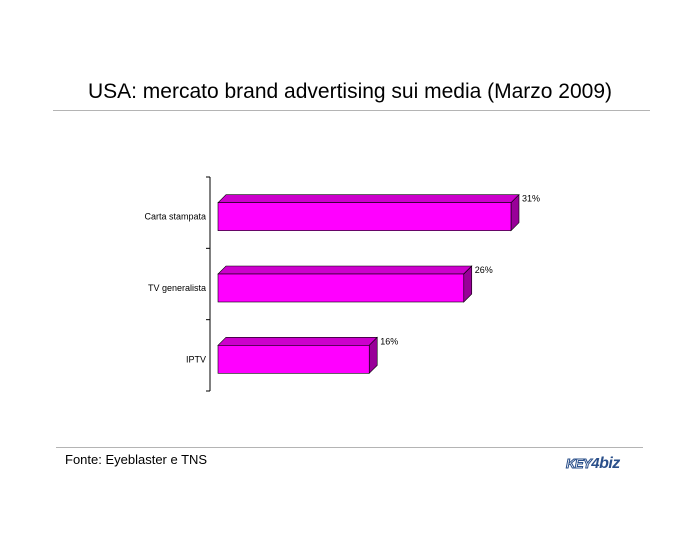 The width and height of the screenshot is (700, 550). Describe the element at coordinates (531, 199) in the screenshot. I see `data-label: 31%` at that location.